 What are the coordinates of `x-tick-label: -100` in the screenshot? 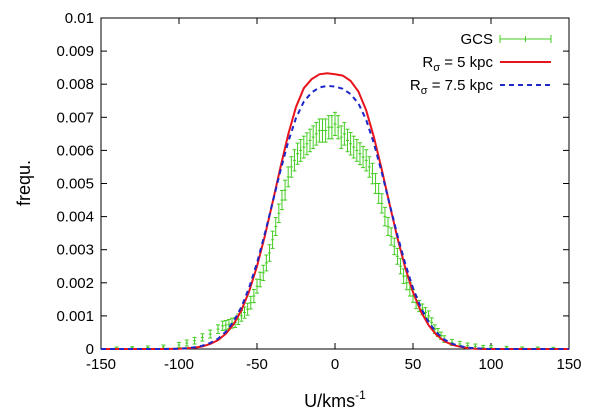 It's located at (179, 364).